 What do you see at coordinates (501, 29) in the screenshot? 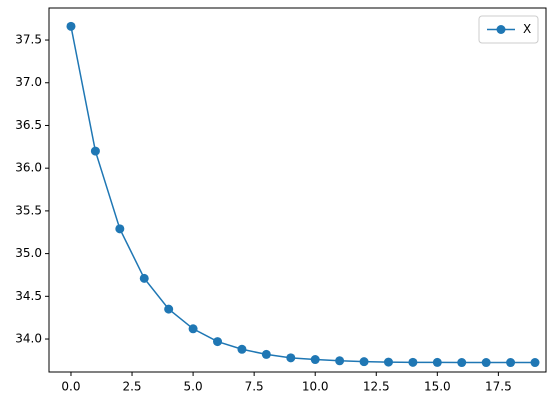
I see `legend-marker` at bounding box center [501, 29].